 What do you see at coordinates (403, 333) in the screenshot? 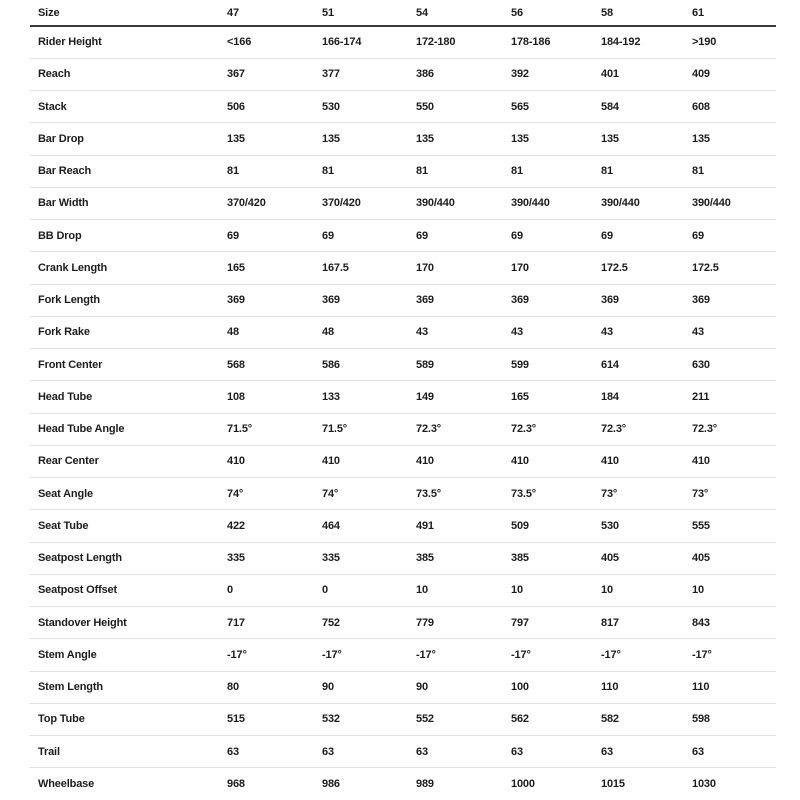
I see `table-row: Fork Rake 48 48 43 43 43 43` at bounding box center [403, 333].